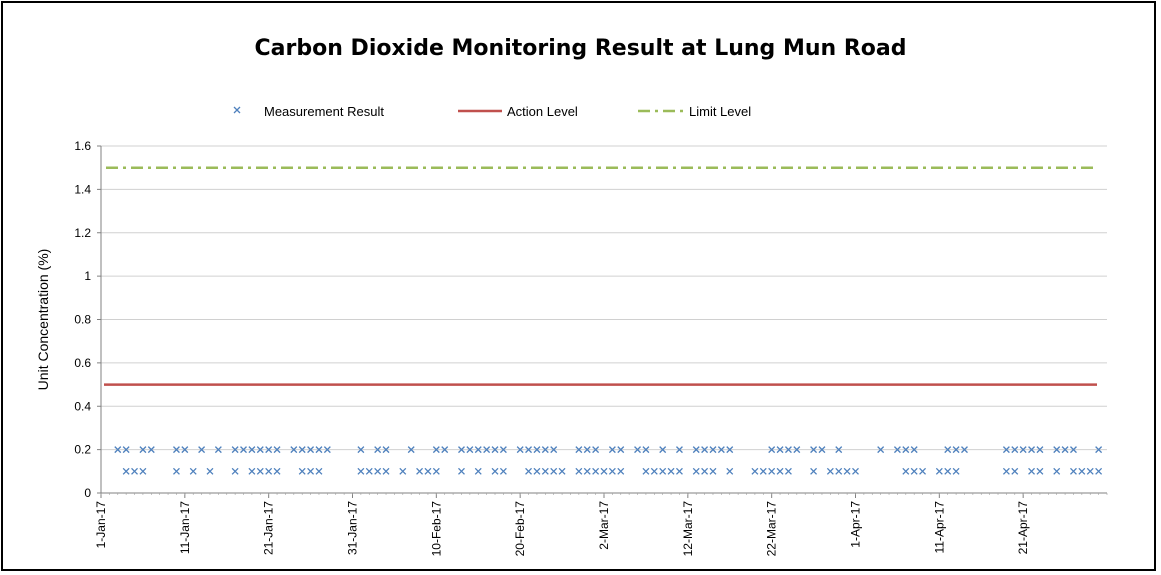  Describe the element at coordinates (353, 528) in the screenshot. I see `x-tick-label: 31-Jan-17` at that location.